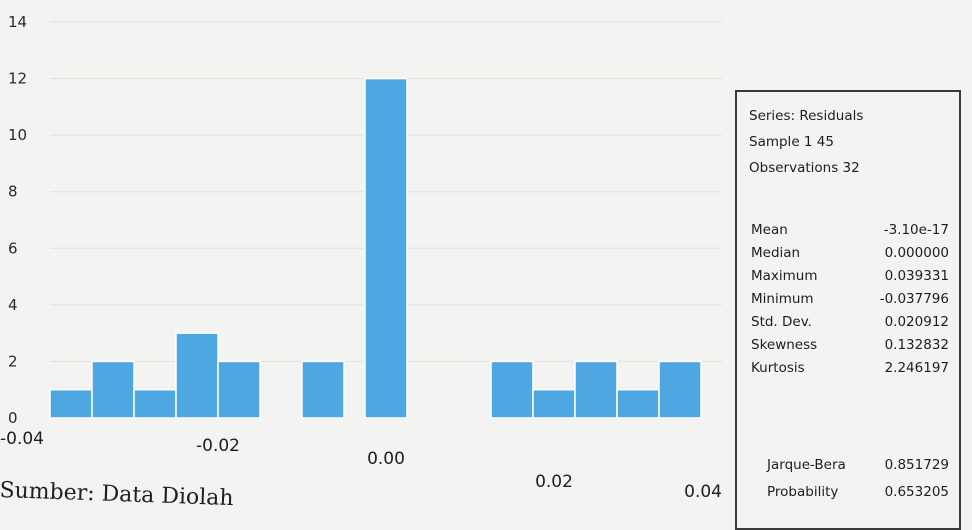 The image size is (972, 530). I want to click on stat-value: -0.037796, so click(914, 299).